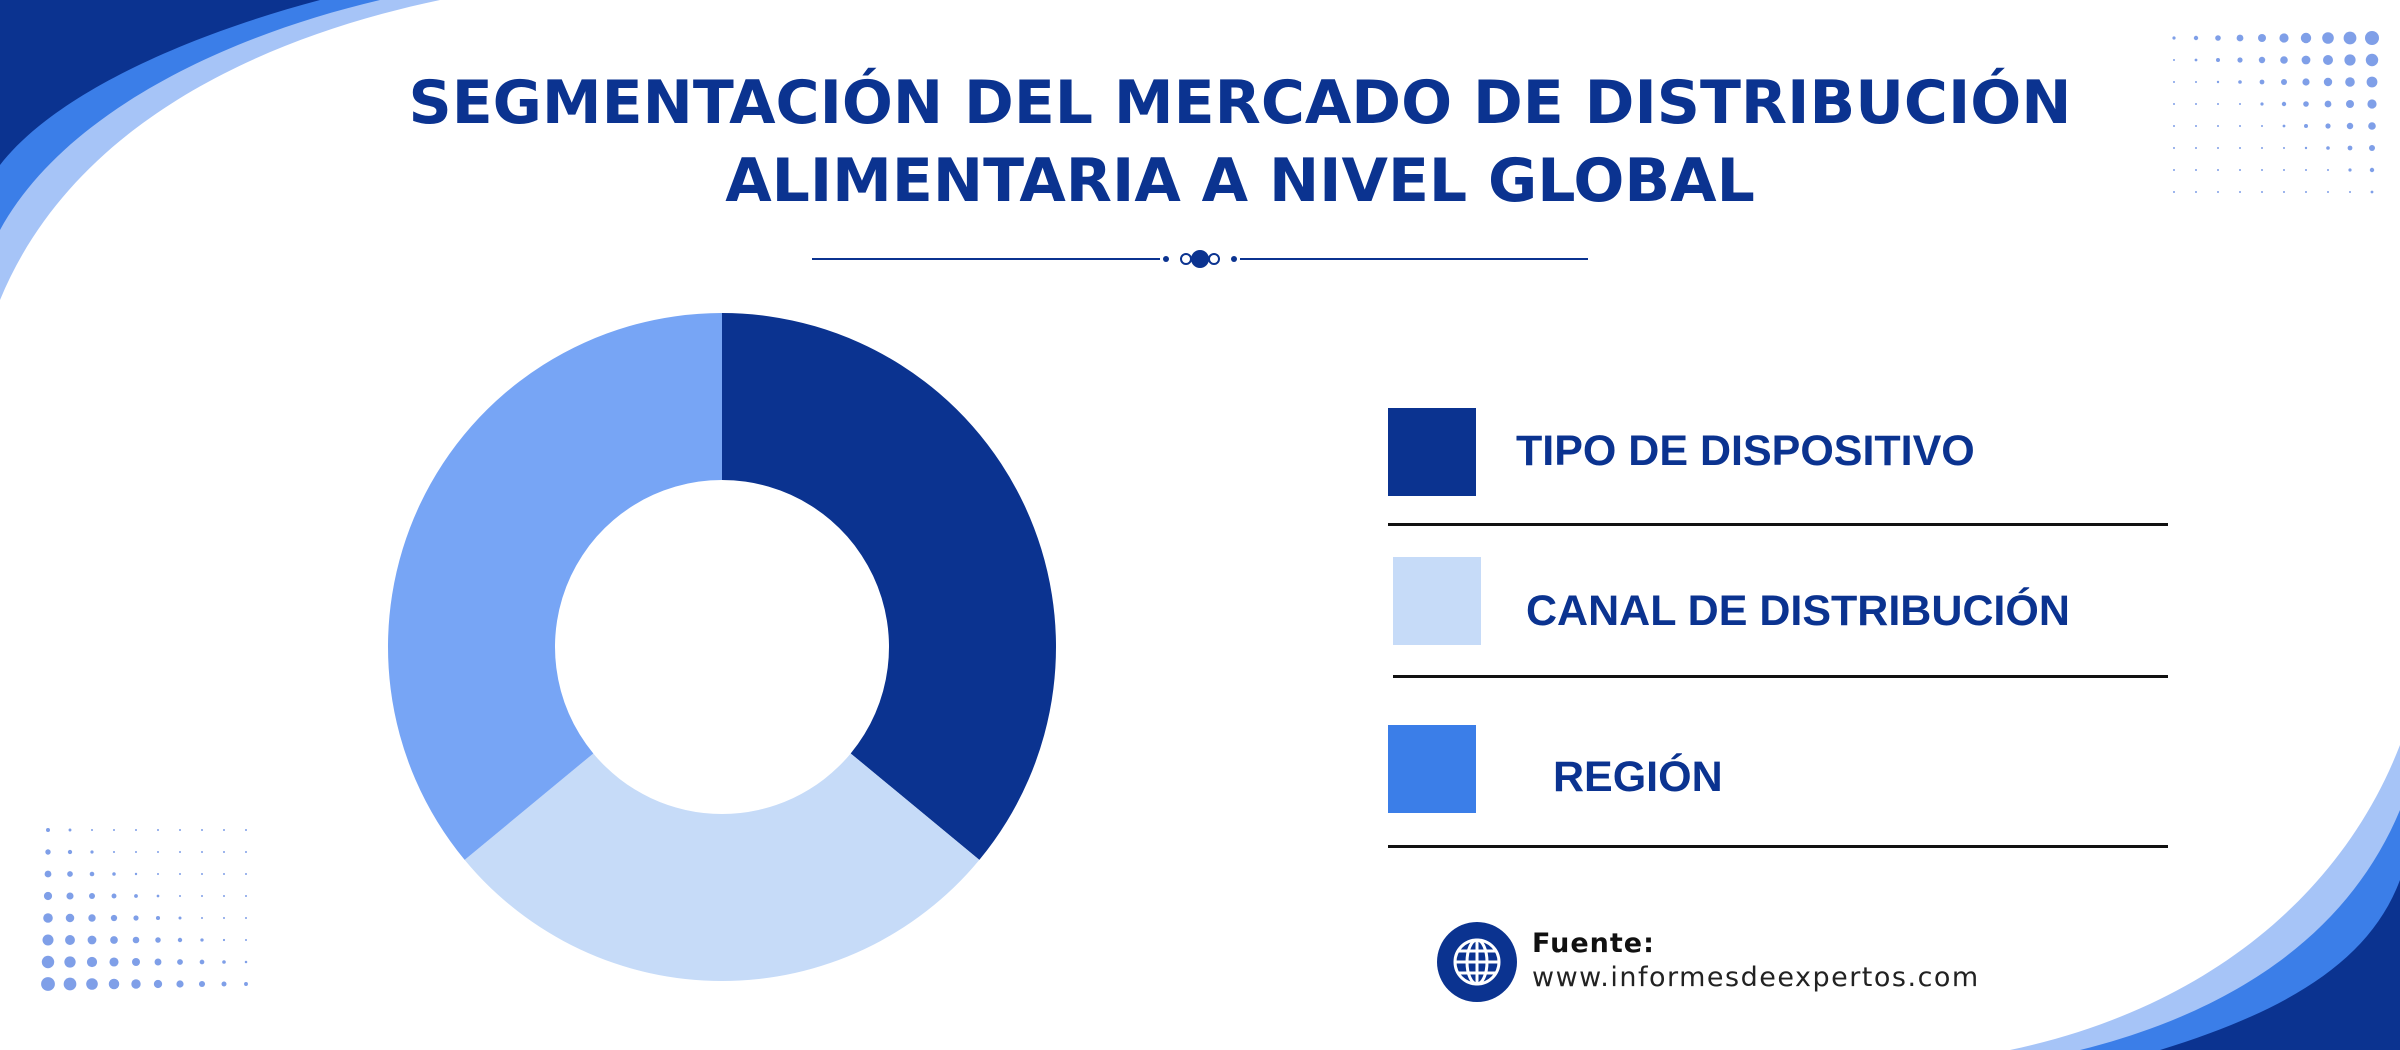 The image size is (2400, 1050). Describe the element at coordinates (160, 82) in the screenshot. I see `top-left-wave-dark` at that location.